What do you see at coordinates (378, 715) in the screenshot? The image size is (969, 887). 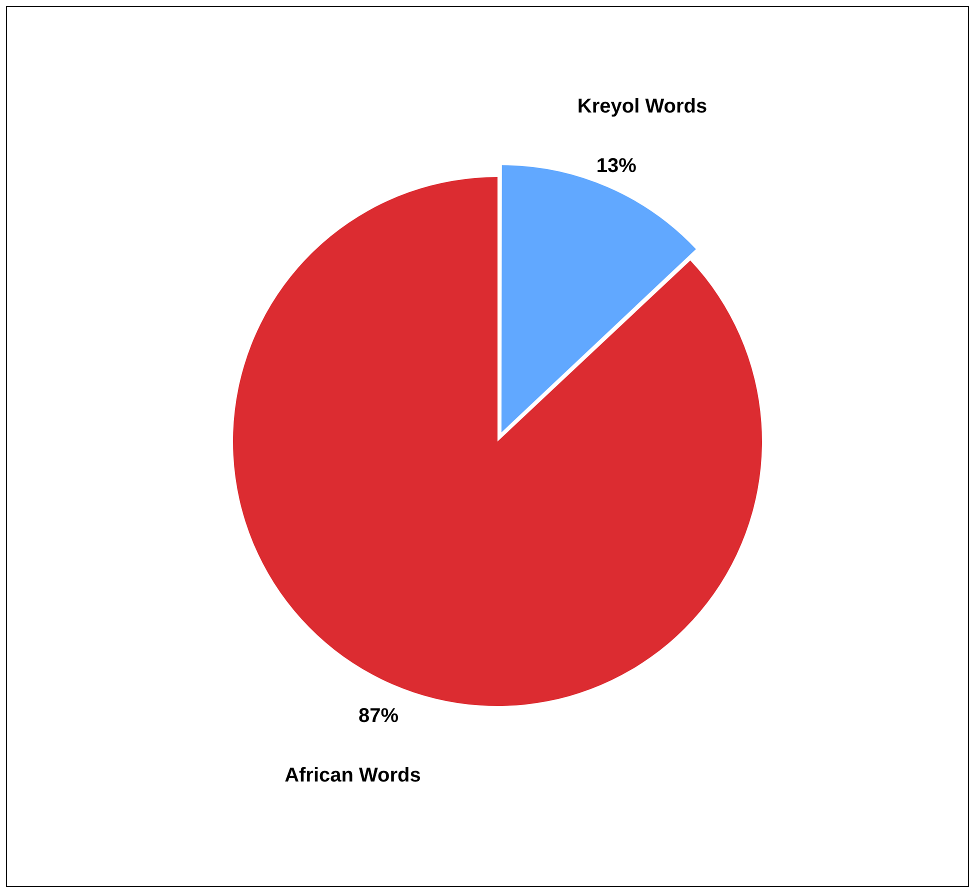 I see `data-label: 87%` at bounding box center [378, 715].